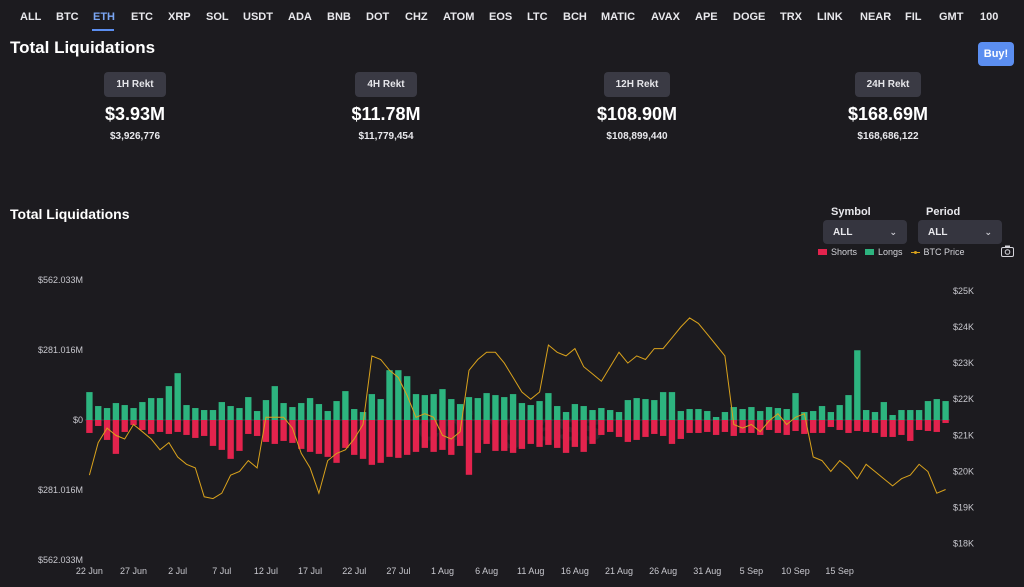  What do you see at coordinates (217, 17) in the screenshot?
I see `tab-sol: SOL` at bounding box center [217, 17].